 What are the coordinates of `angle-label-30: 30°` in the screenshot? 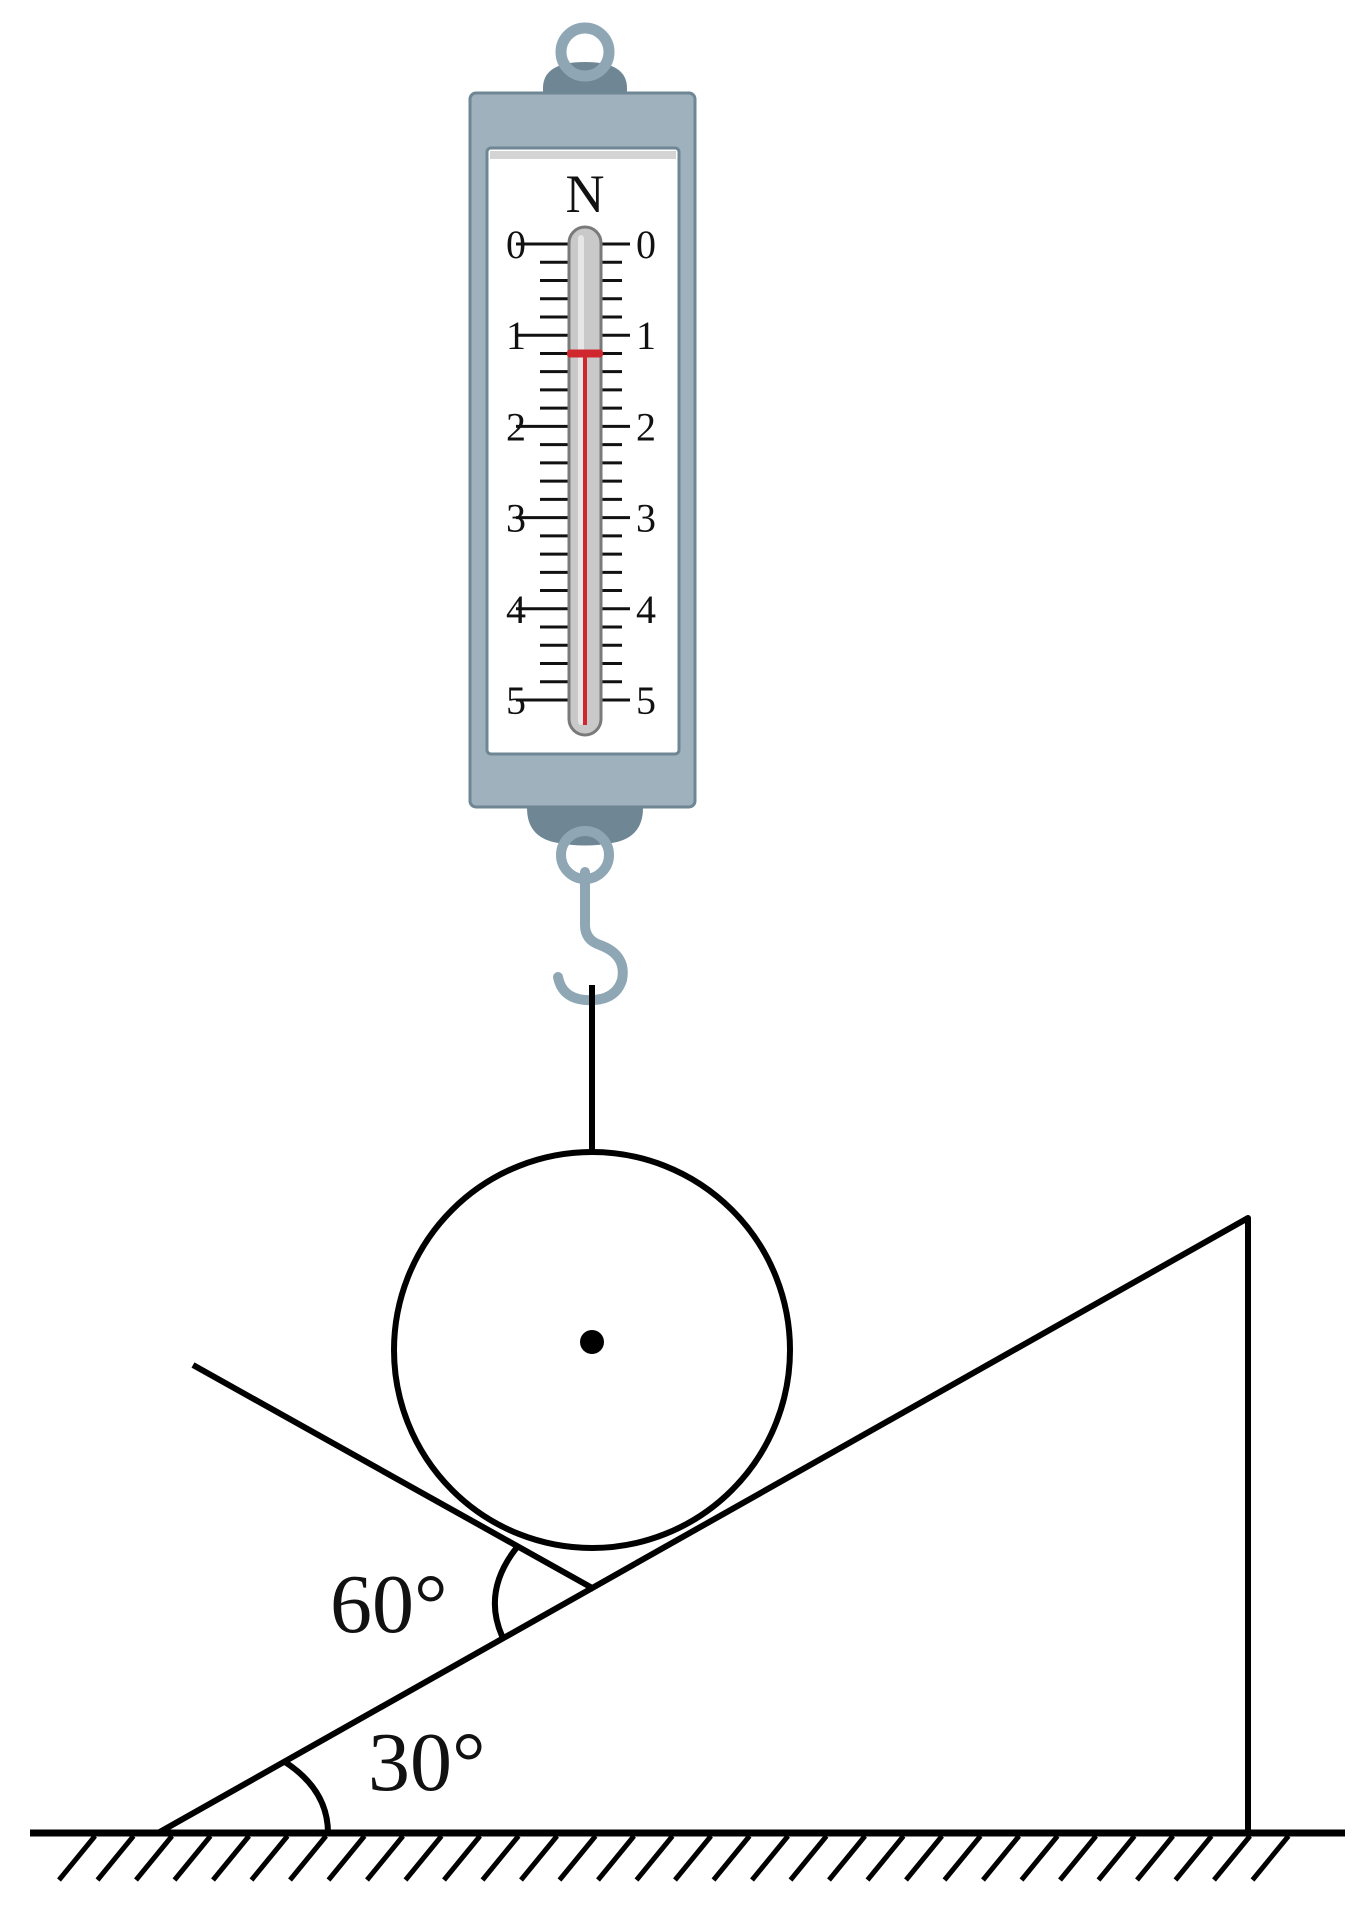 It's located at (427, 1762).